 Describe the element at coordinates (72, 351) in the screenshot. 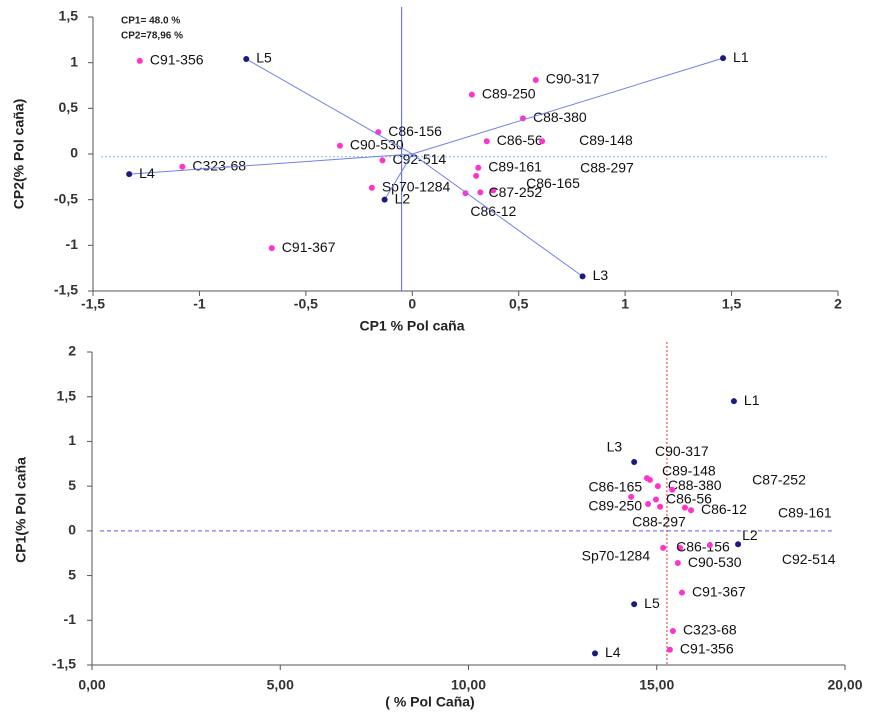

I see `y-tick-label: 2` at that location.